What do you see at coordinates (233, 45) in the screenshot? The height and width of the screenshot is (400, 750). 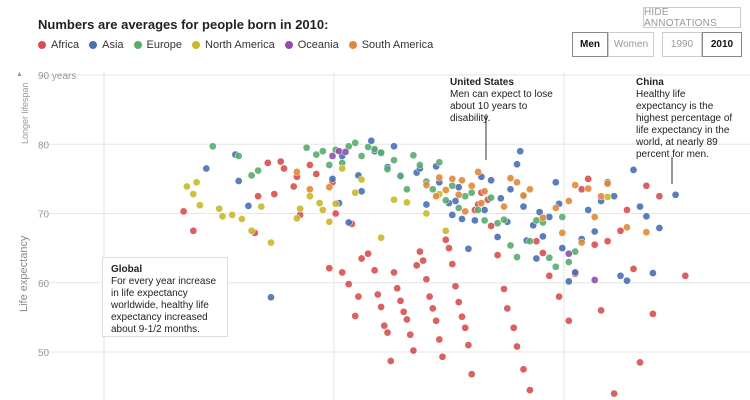 I see `legend-item-north-america: North America` at bounding box center [233, 45].